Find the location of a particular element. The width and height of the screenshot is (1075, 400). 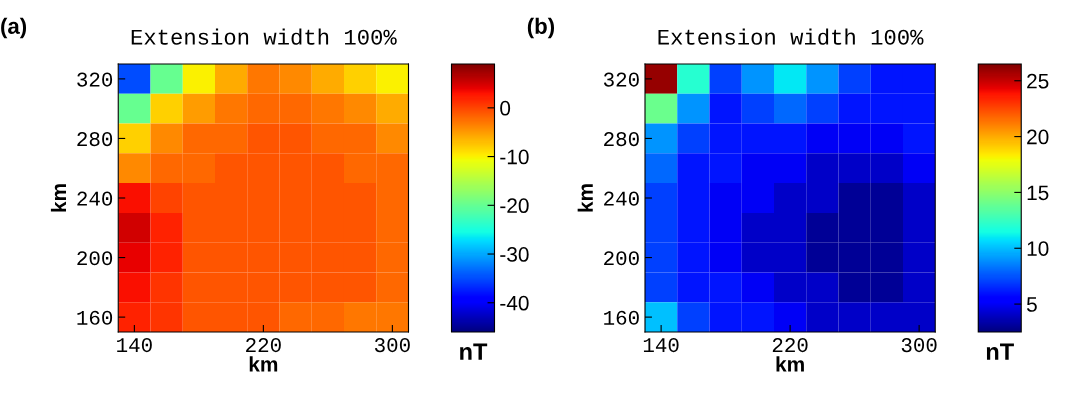

color-bar-label: -10 is located at coordinates (514, 157).